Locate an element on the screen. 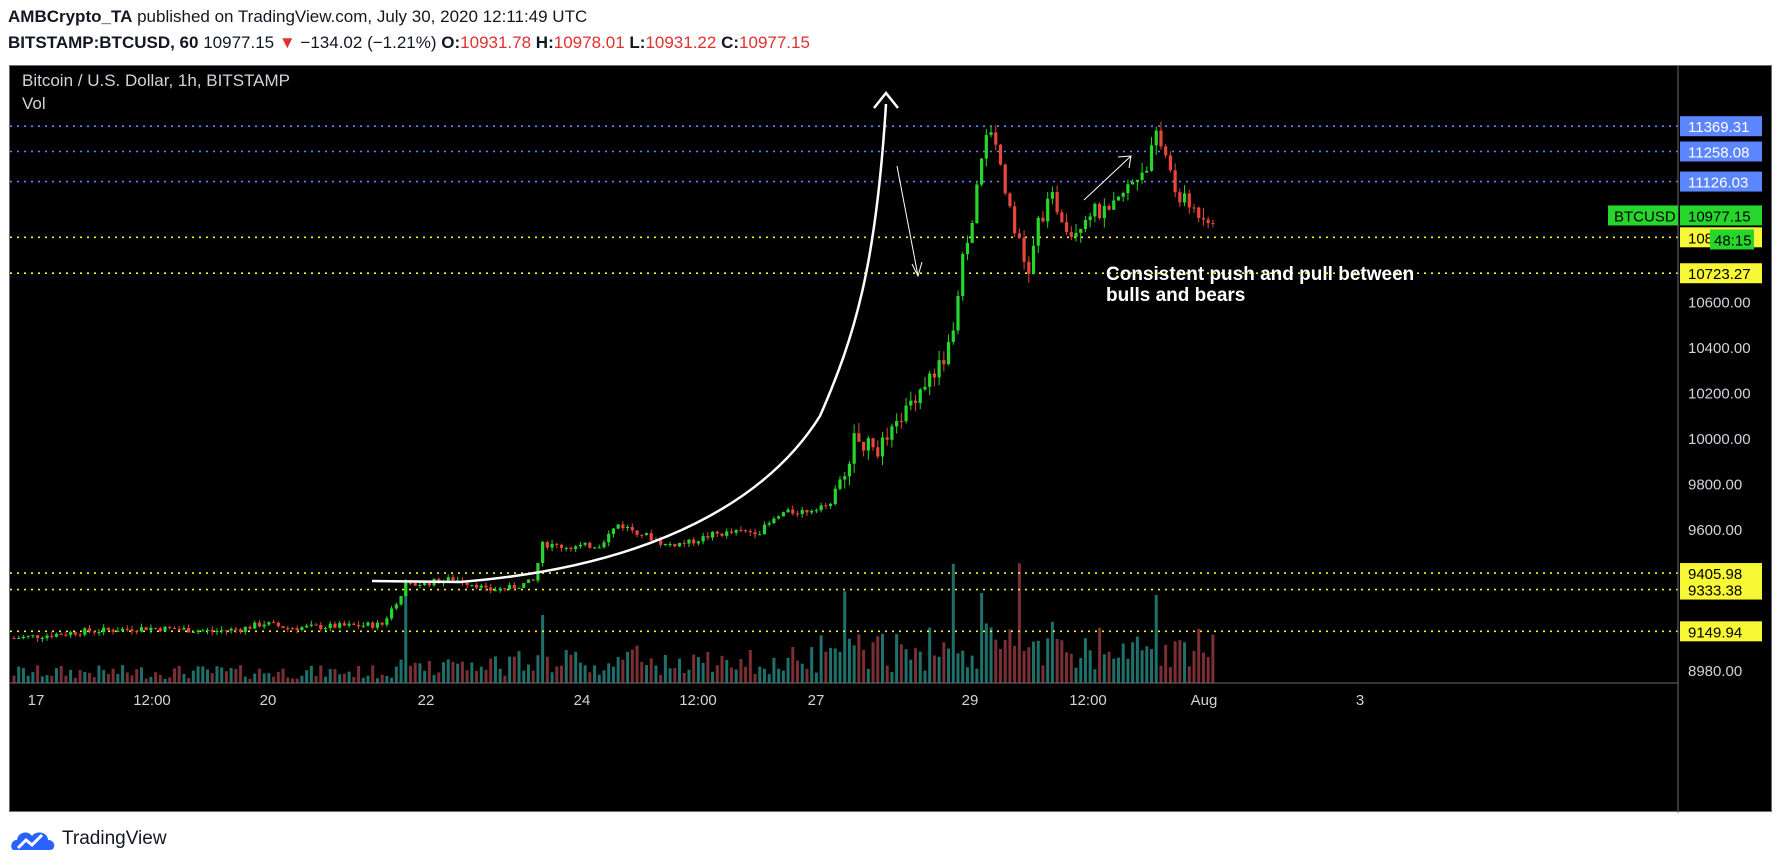 Image resolution: width=1783 pixels, height=866 pixels. pullback-arrow-line is located at coordinates (907, 221).